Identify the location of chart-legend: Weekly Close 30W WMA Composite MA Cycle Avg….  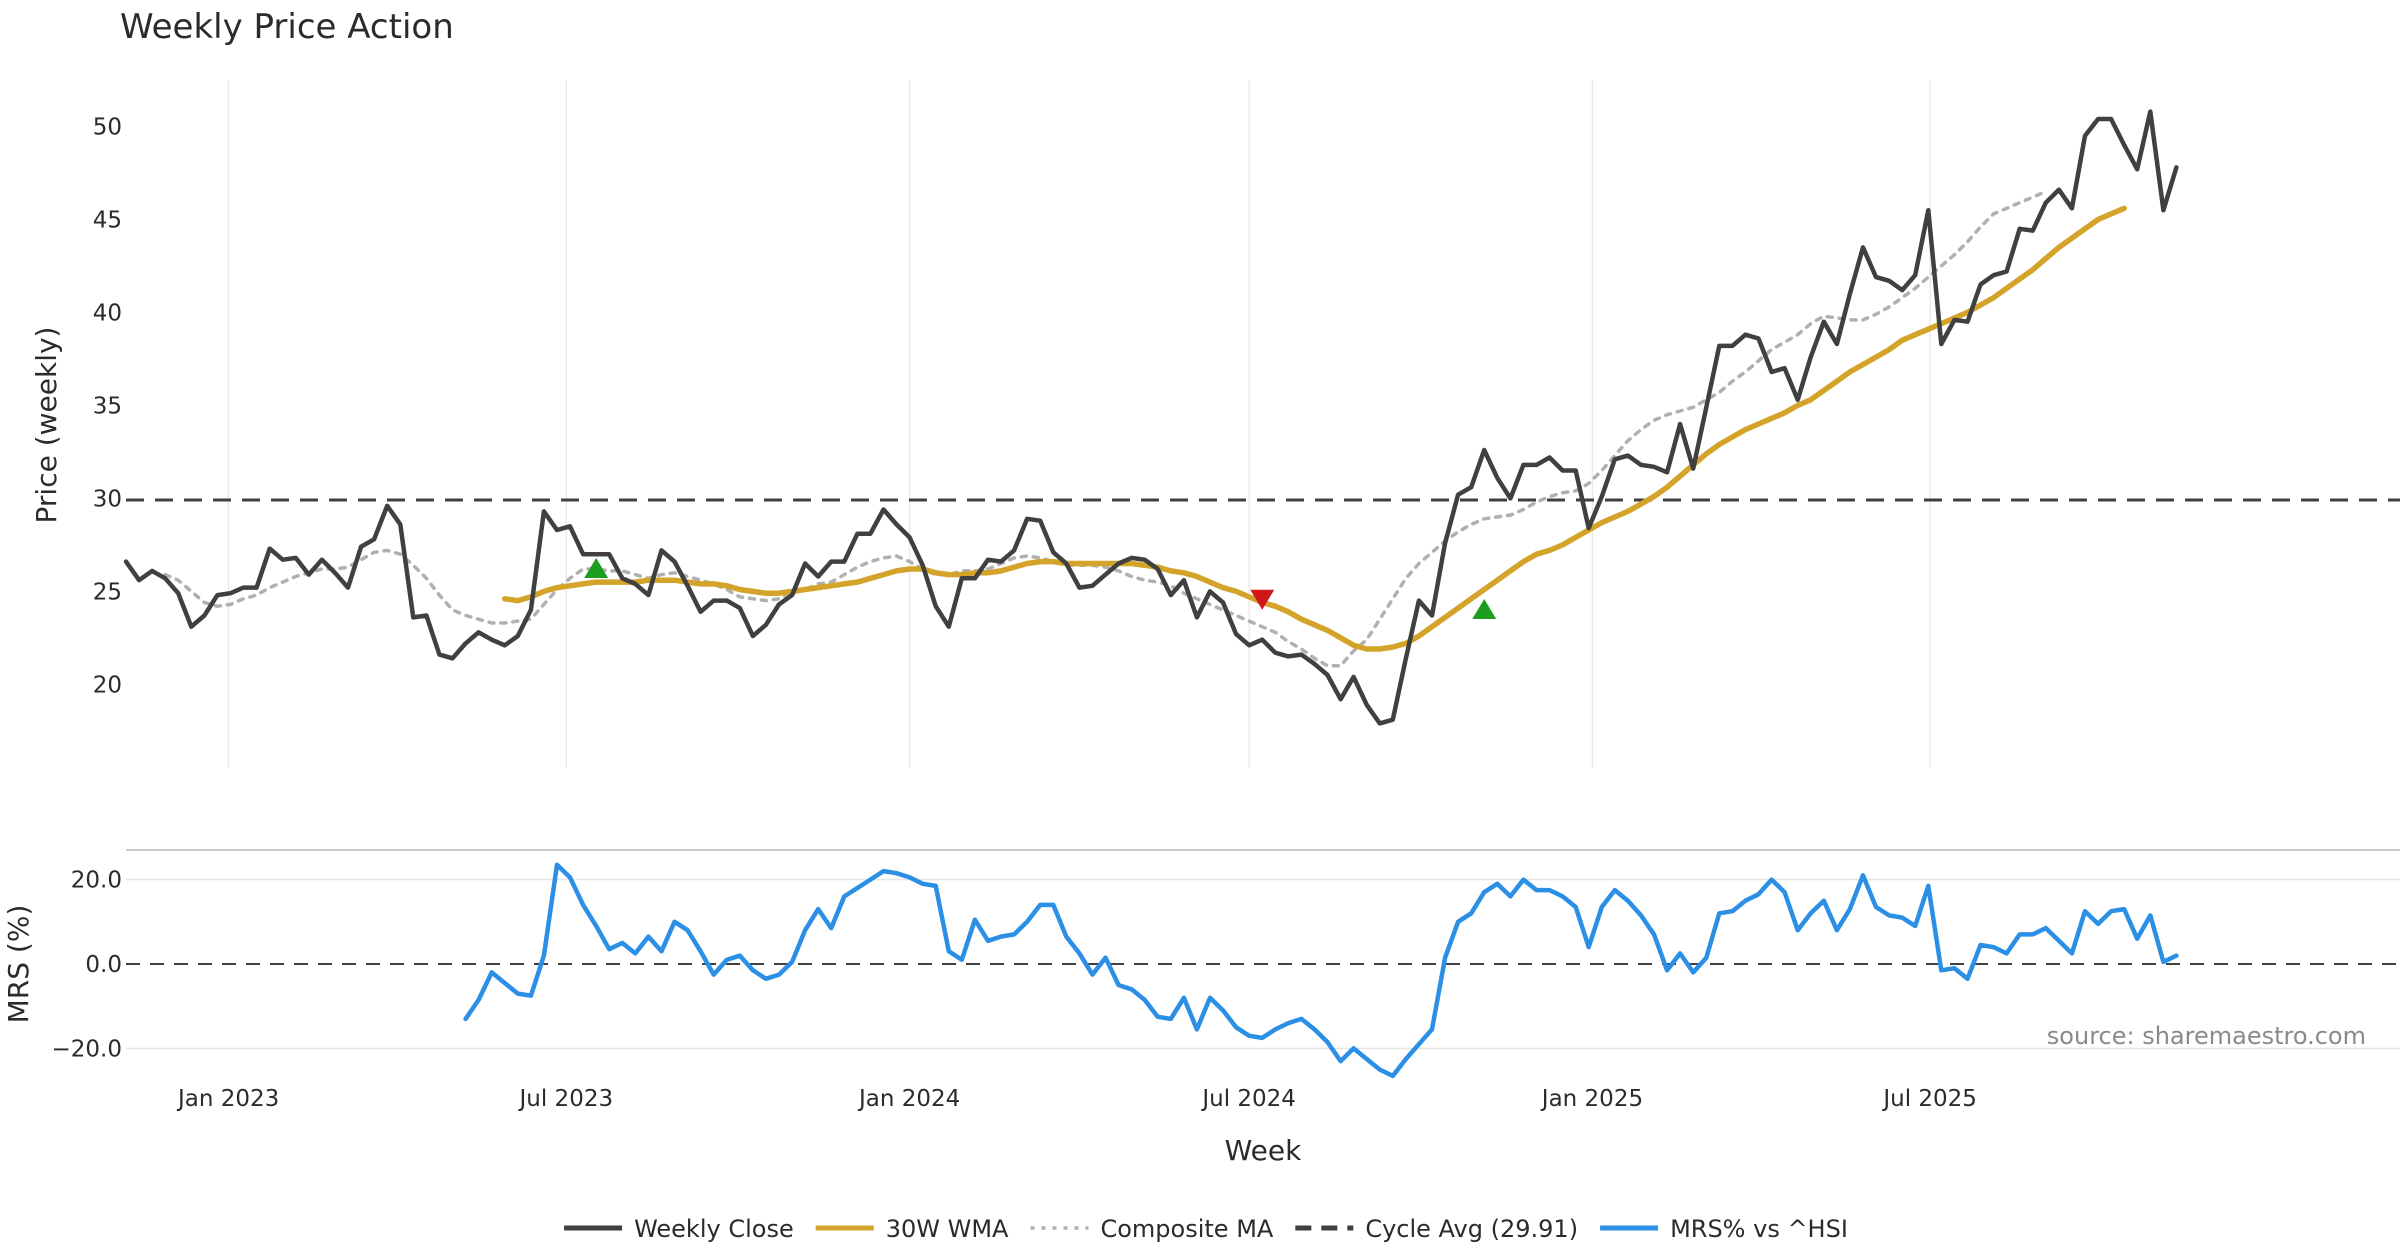
(1206, 1229).